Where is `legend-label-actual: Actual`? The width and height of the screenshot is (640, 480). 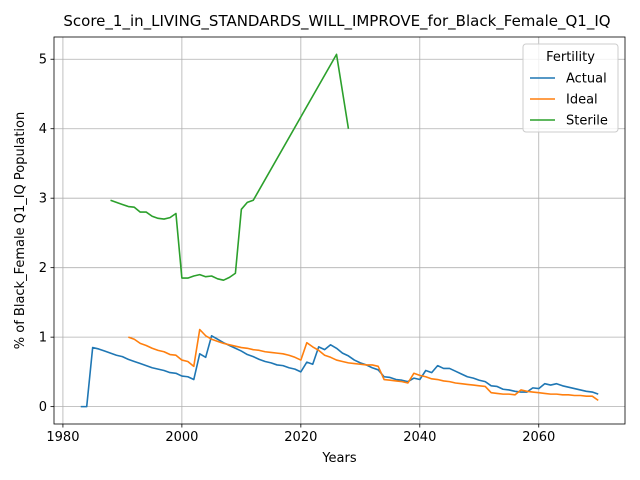 legend-label-actual: Actual is located at coordinates (586, 79).